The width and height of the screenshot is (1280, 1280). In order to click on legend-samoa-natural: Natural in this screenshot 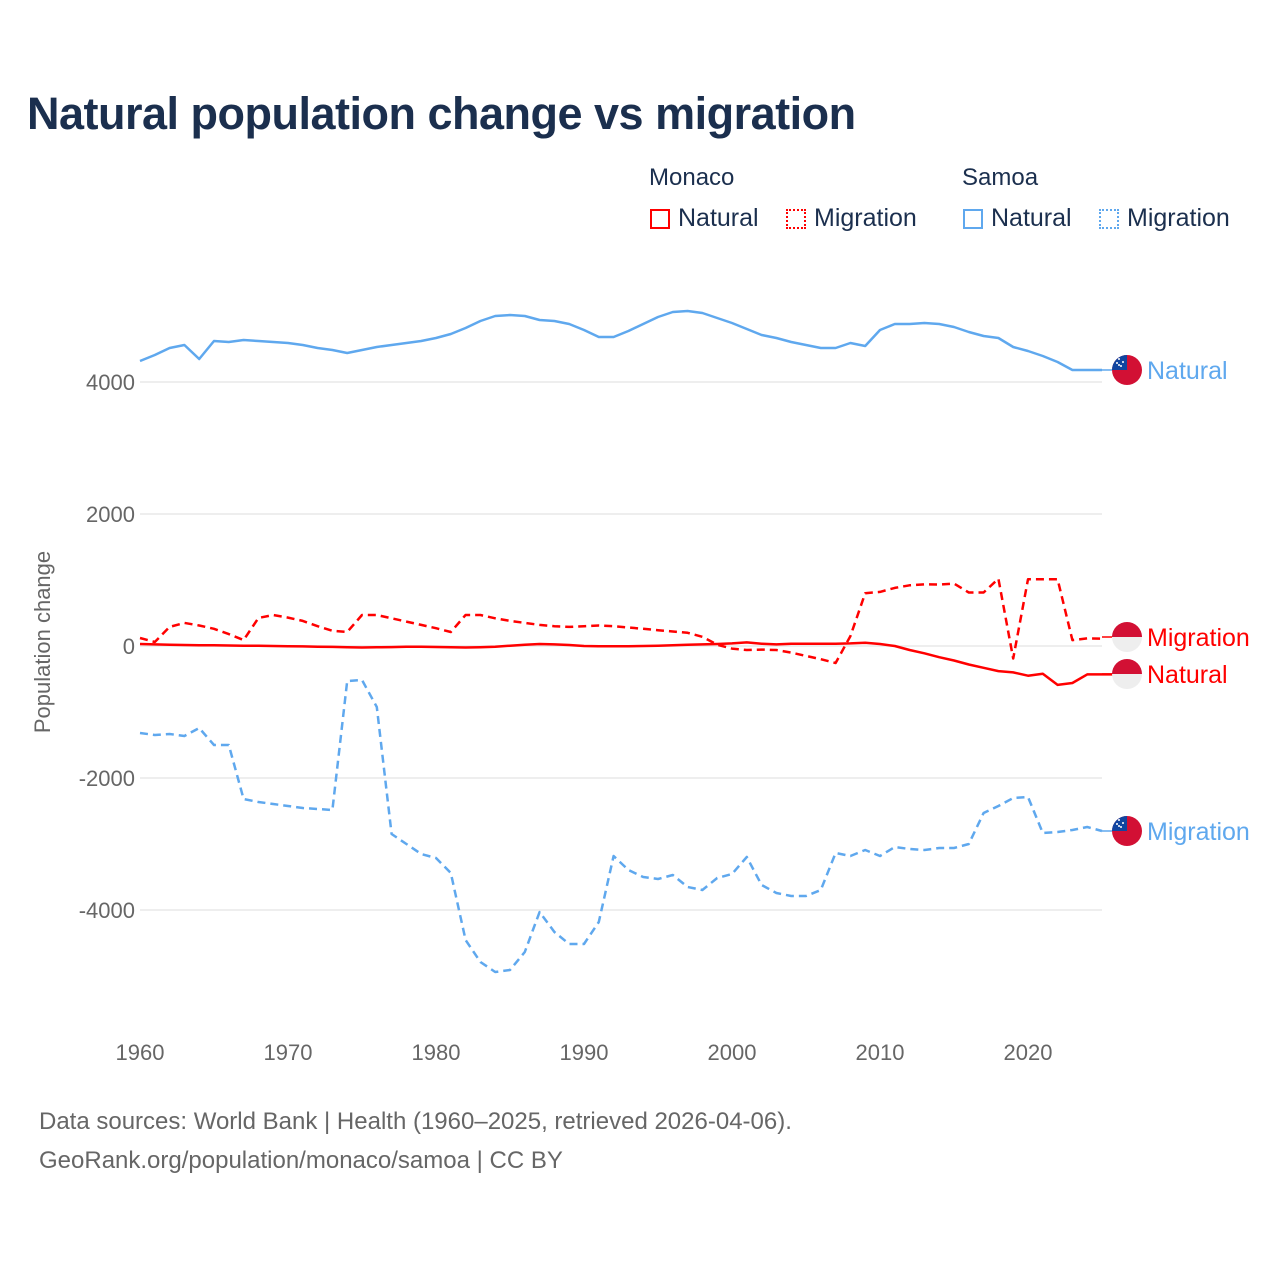, I will do `click(1017, 218)`.